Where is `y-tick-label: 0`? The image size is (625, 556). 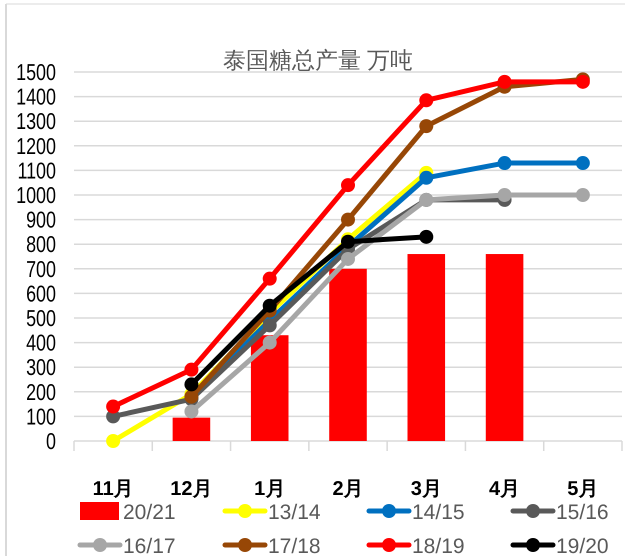 y-tick-label: 0 is located at coordinates (51, 441).